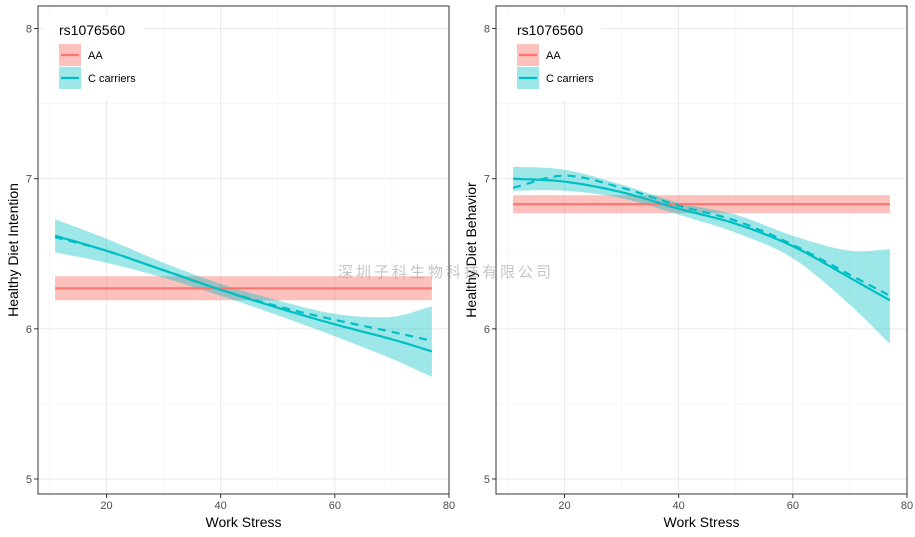 This screenshot has width=915, height=537. Describe the element at coordinates (471, 250) in the screenshot. I see `y-axis-title: Healthy Diet Behavior` at that location.